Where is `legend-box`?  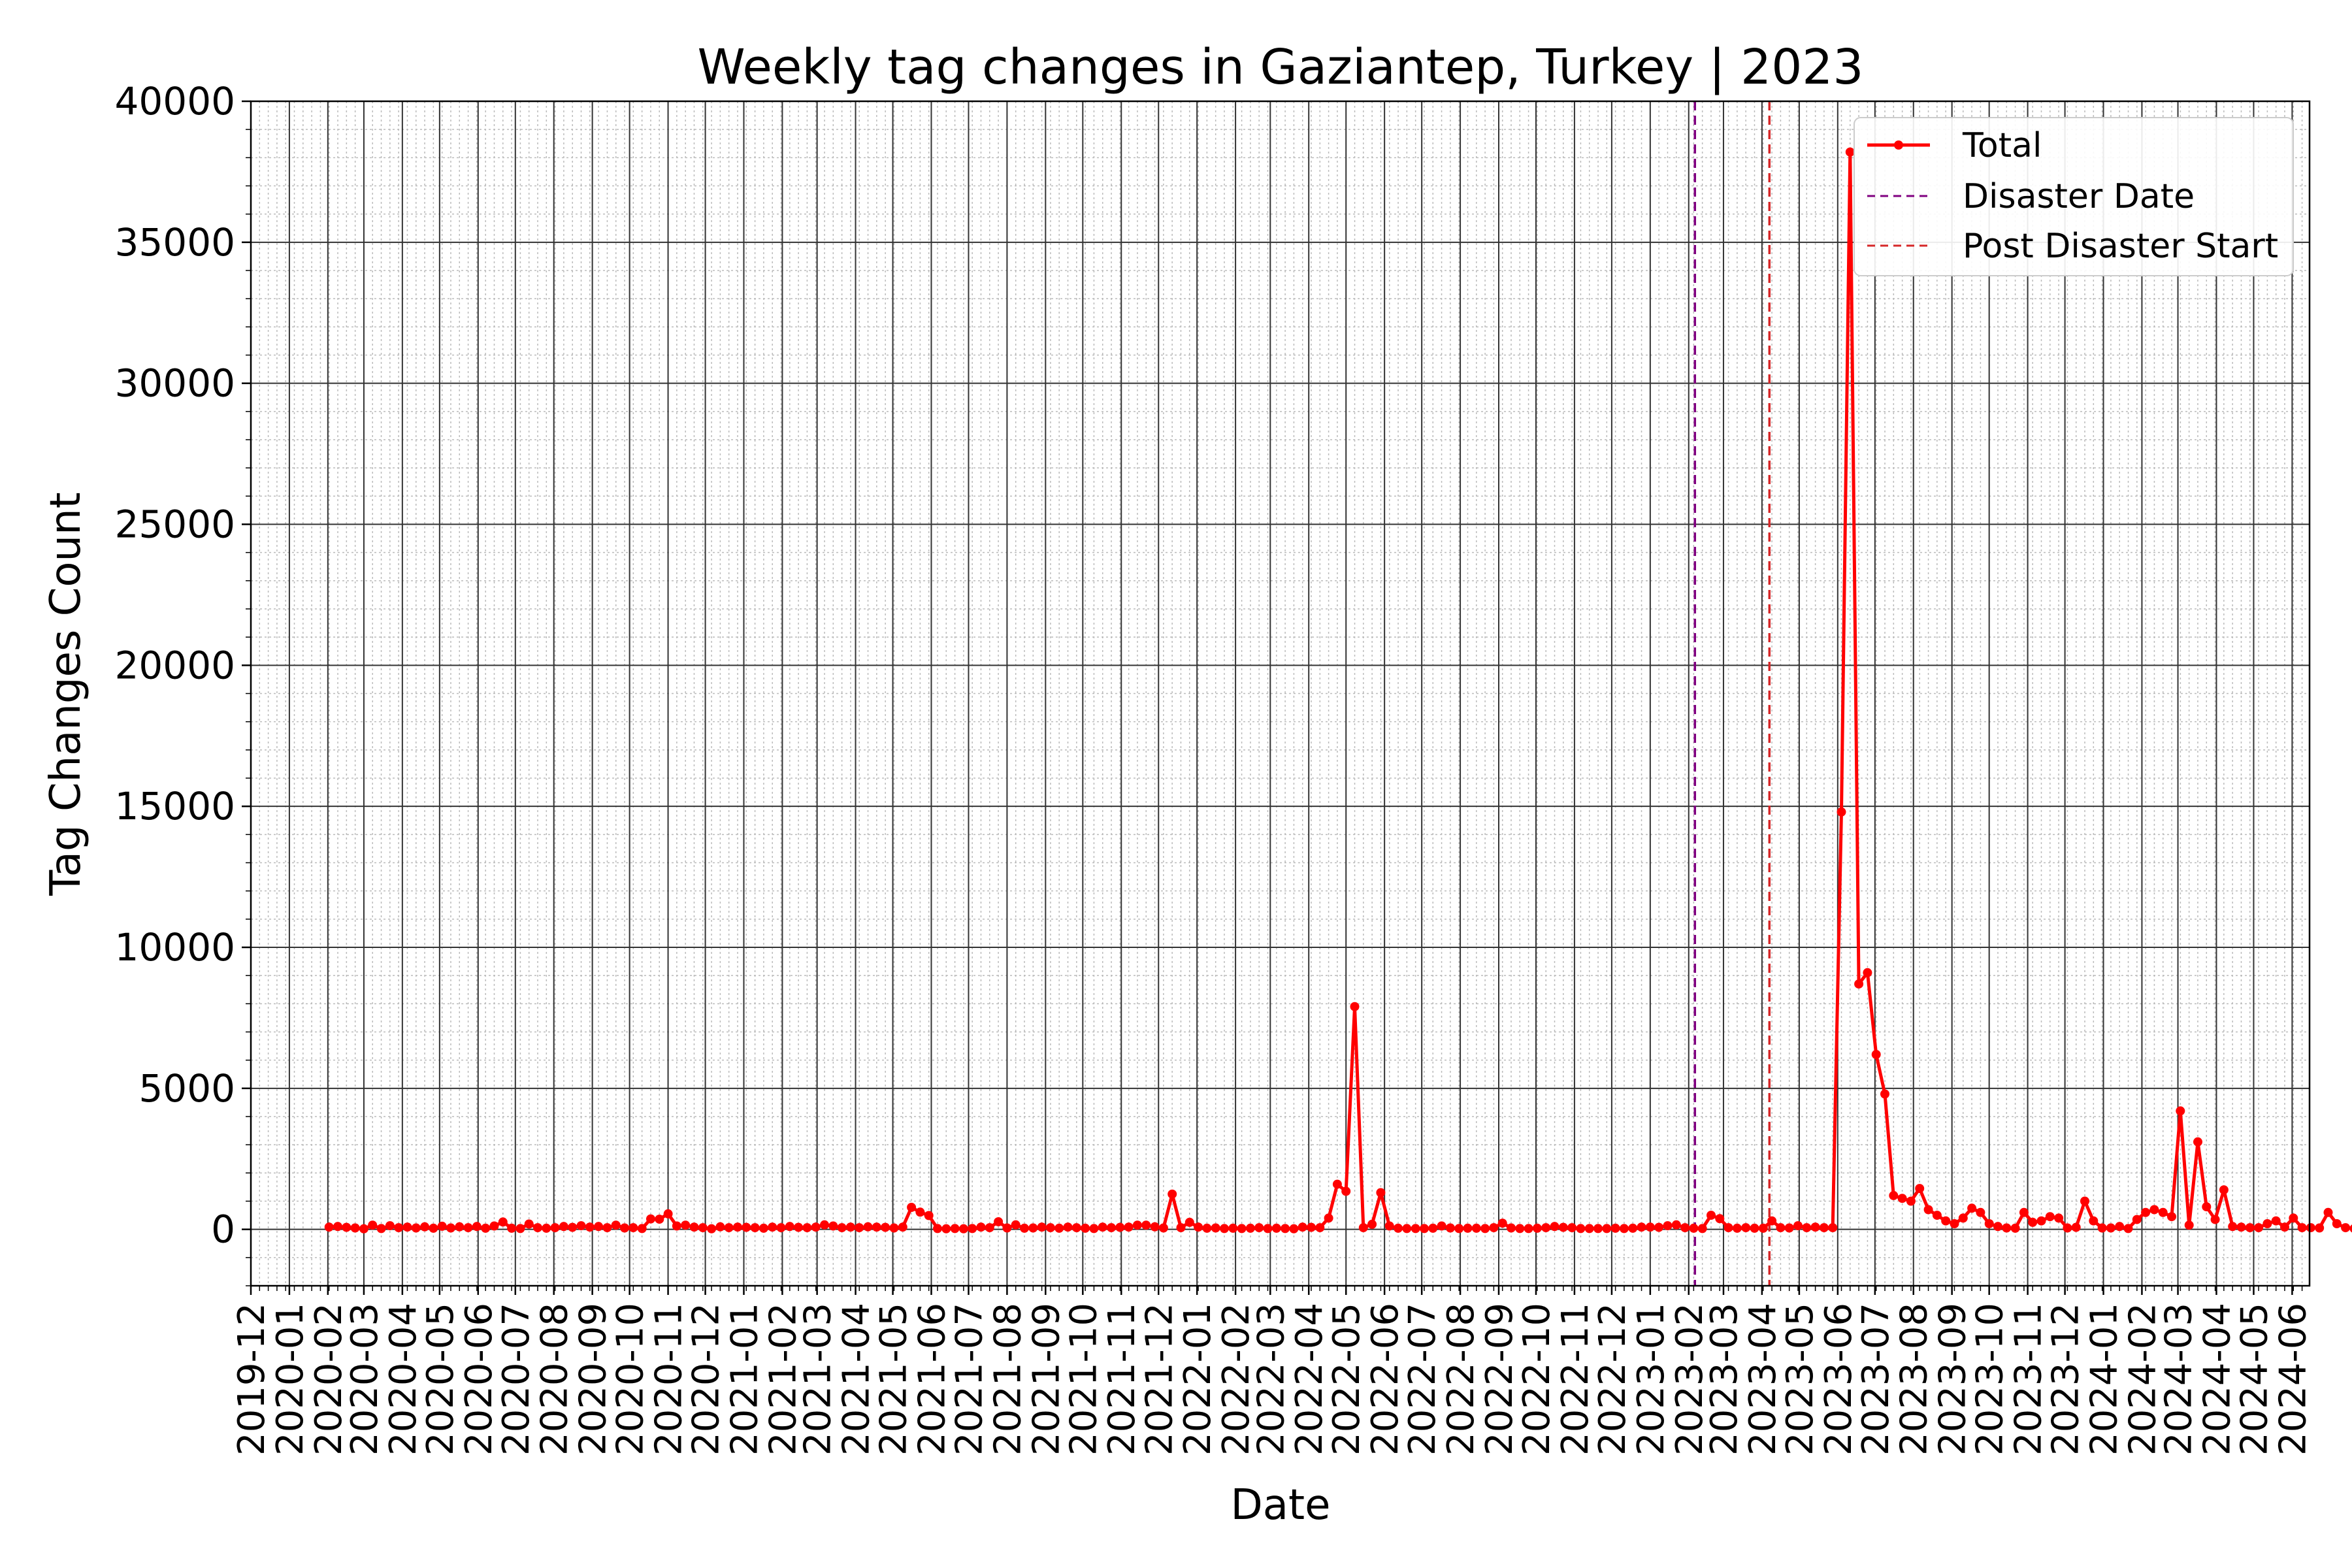 legend-box is located at coordinates (2074, 196).